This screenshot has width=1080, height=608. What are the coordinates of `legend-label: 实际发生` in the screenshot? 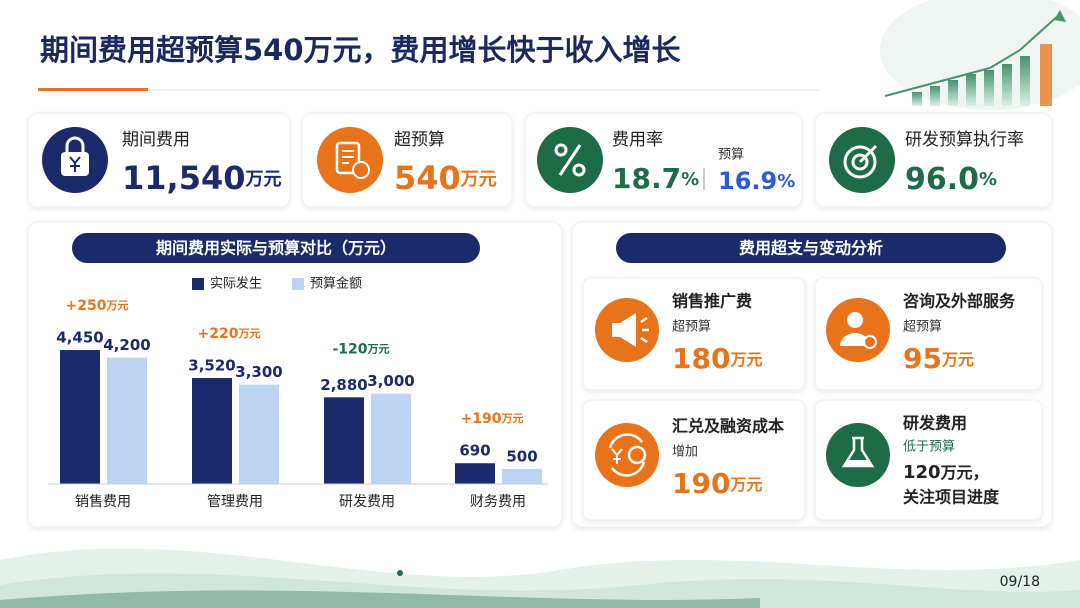 It's located at (236, 284).